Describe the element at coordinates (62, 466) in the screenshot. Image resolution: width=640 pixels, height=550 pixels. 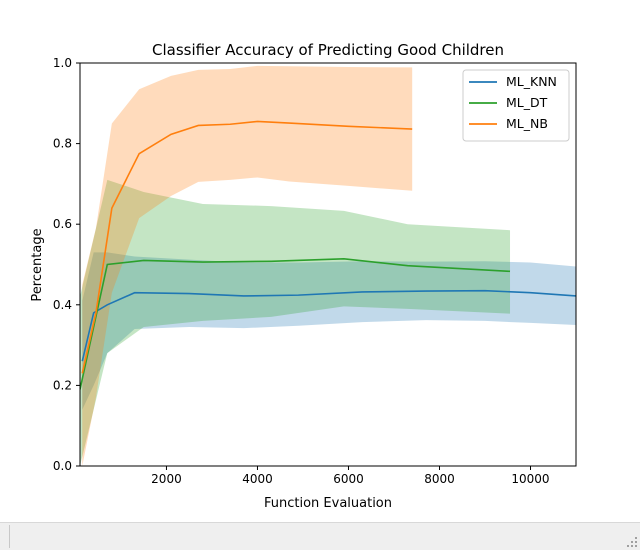
I see `y-tick-label: 0.0` at that location.